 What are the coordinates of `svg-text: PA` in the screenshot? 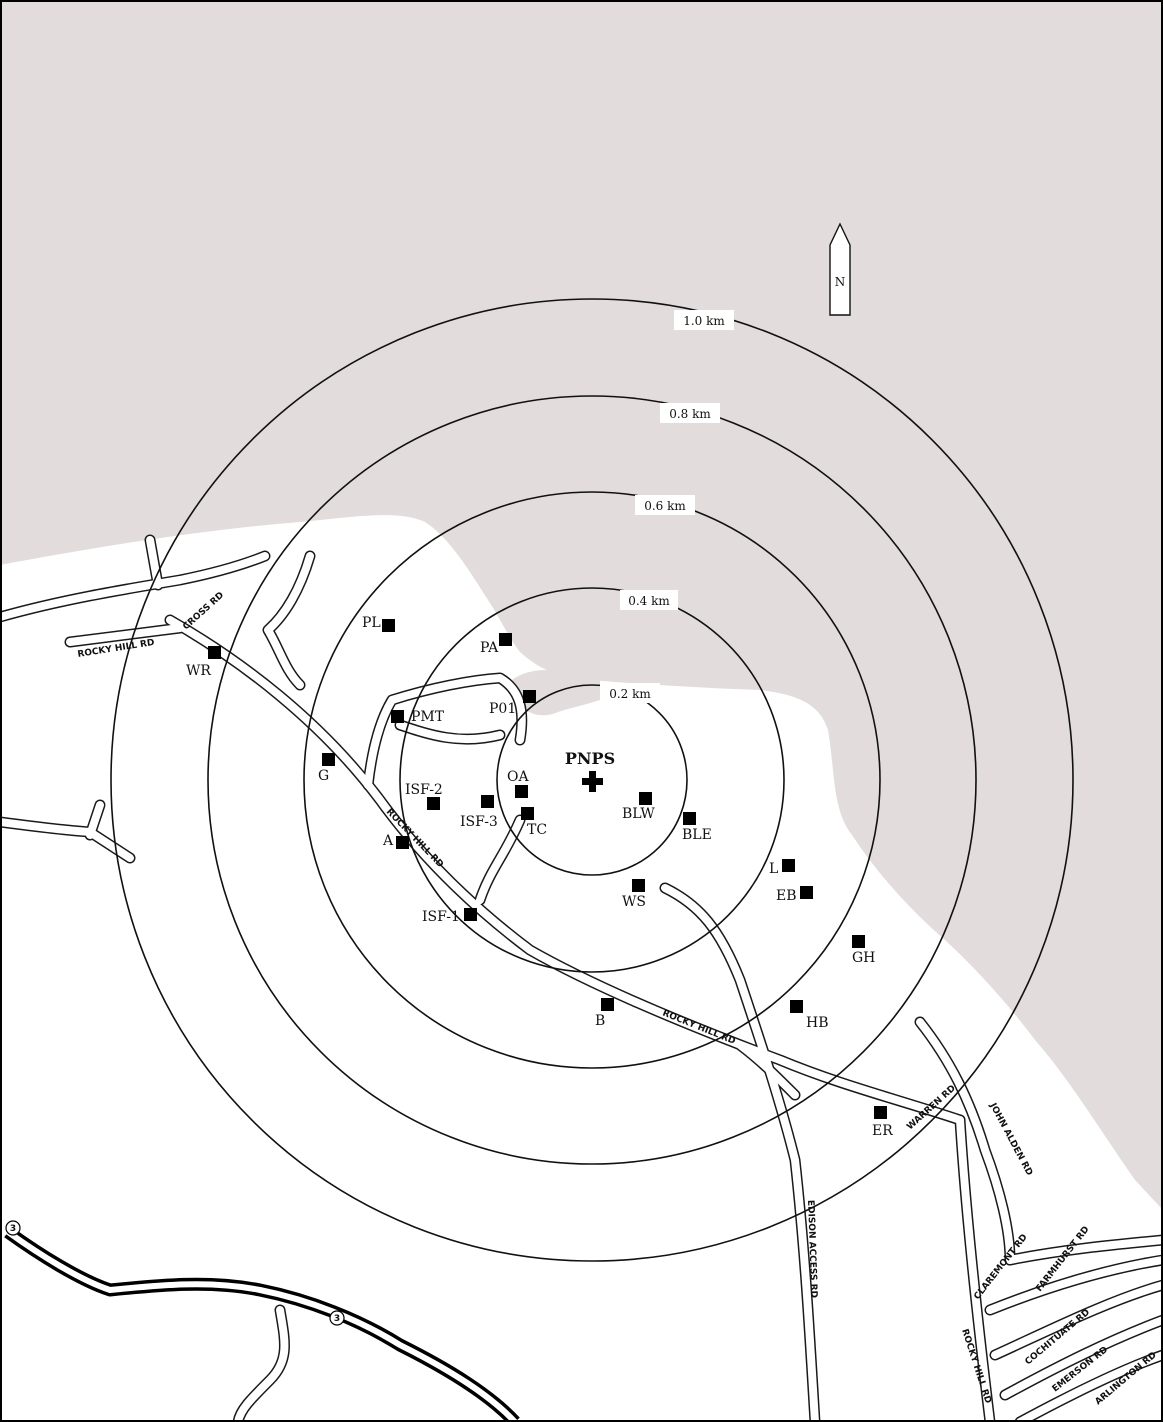 It's located at (489, 648).